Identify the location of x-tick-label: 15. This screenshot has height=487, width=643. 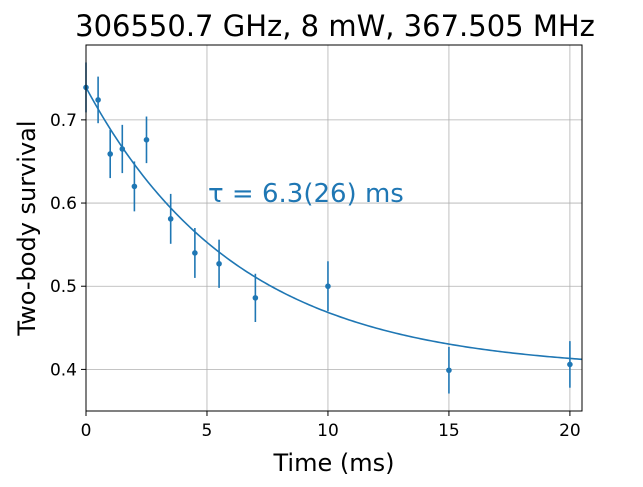
(449, 431).